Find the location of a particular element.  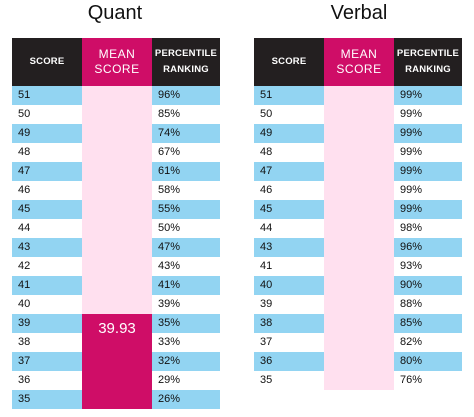

table-row: 37 82% is located at coordinates (358, 342).